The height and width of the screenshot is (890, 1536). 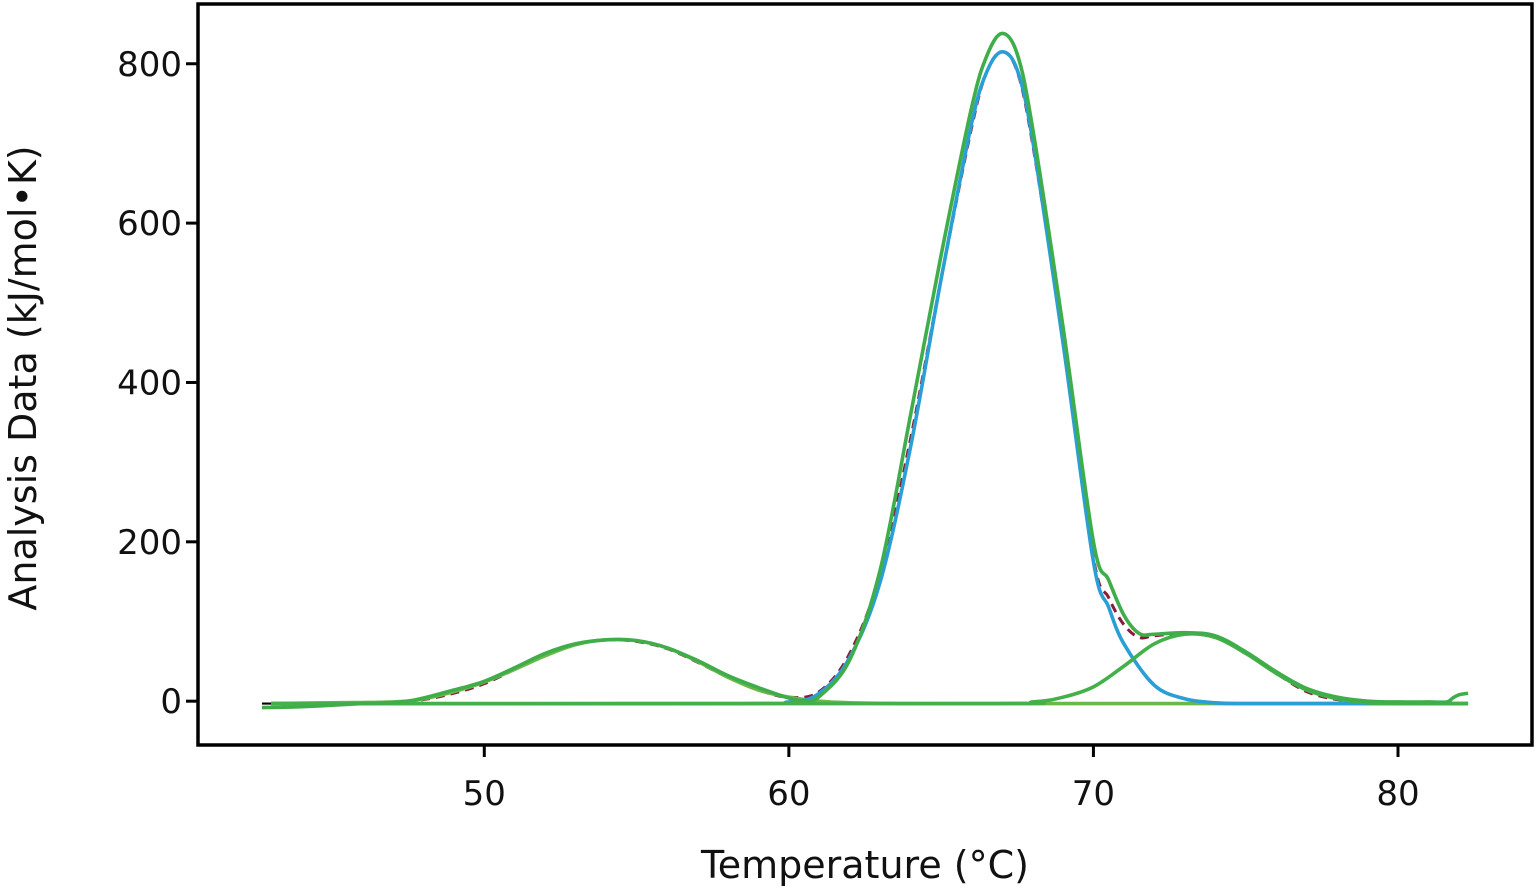 I want to click on x-tick-label: 50, so click(x=484, y=794).